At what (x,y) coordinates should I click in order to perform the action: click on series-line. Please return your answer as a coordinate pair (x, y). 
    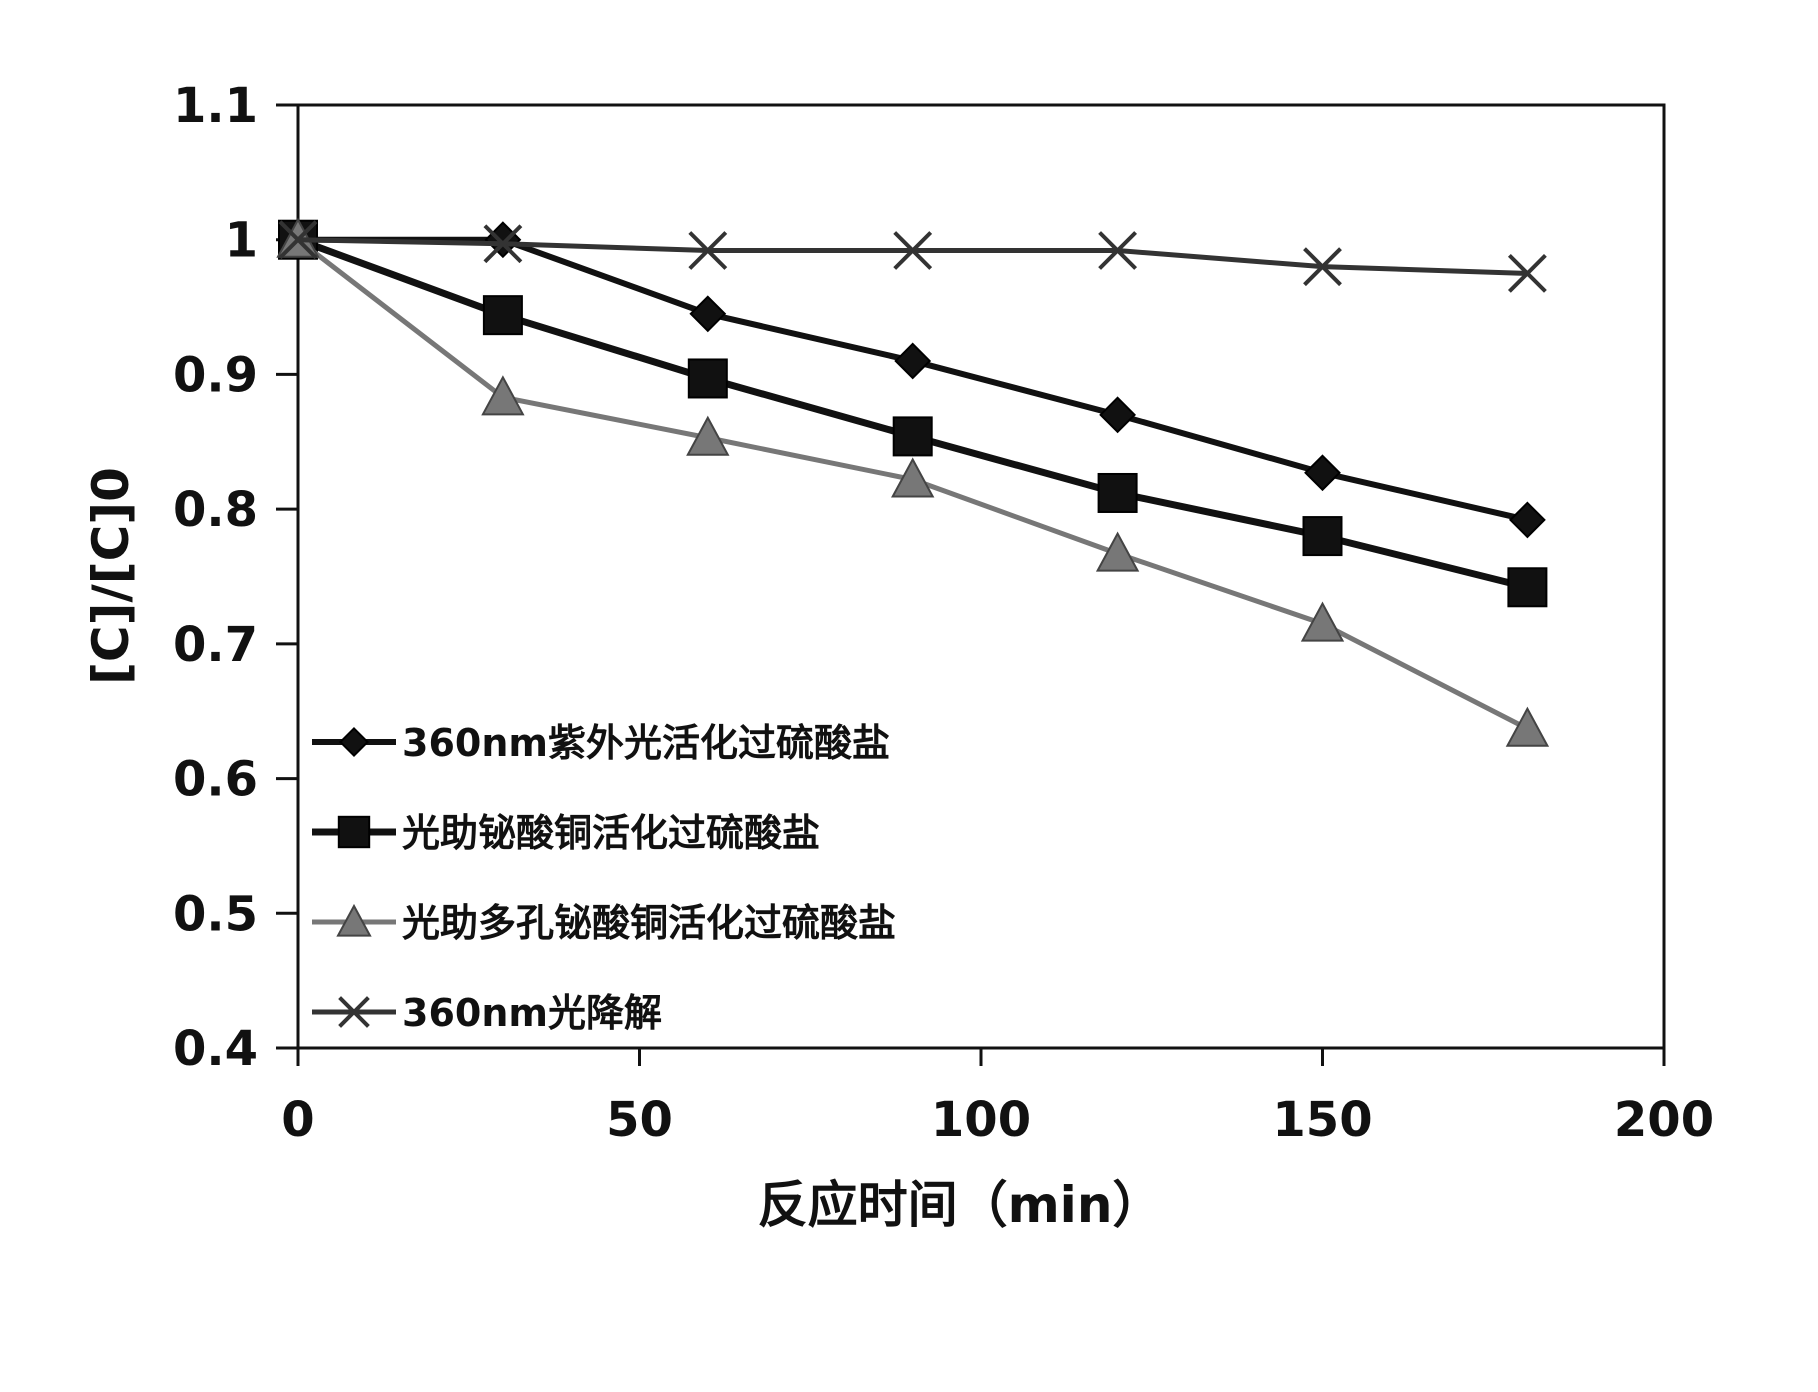
    Looking at the image, I should click on (912, 256).